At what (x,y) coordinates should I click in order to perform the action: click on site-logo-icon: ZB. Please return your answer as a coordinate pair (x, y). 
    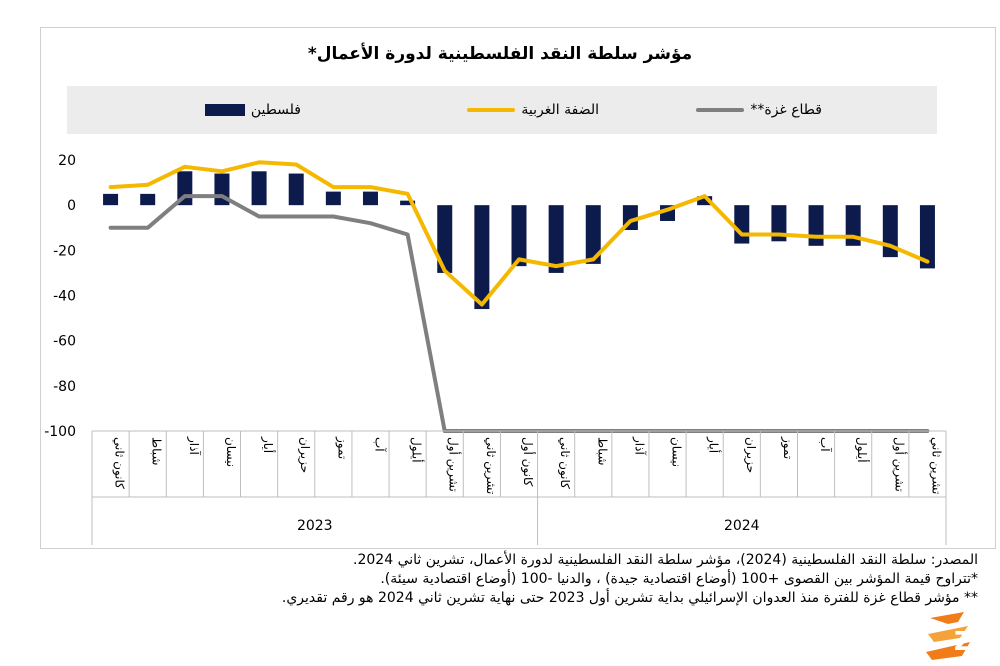
    Looking at the image, I should click on (959, 636).